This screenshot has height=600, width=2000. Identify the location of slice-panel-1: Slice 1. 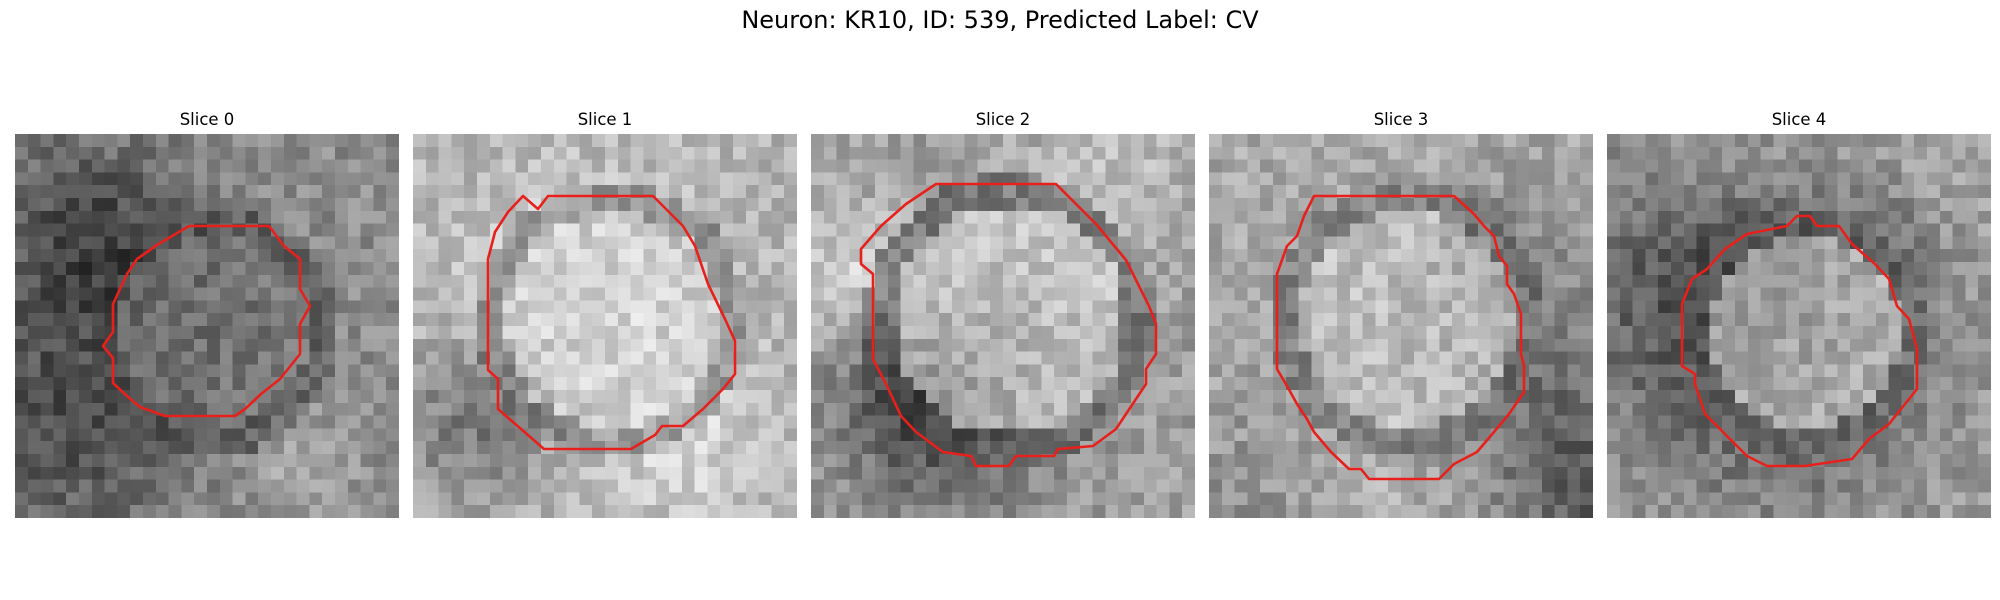
(605, 313).